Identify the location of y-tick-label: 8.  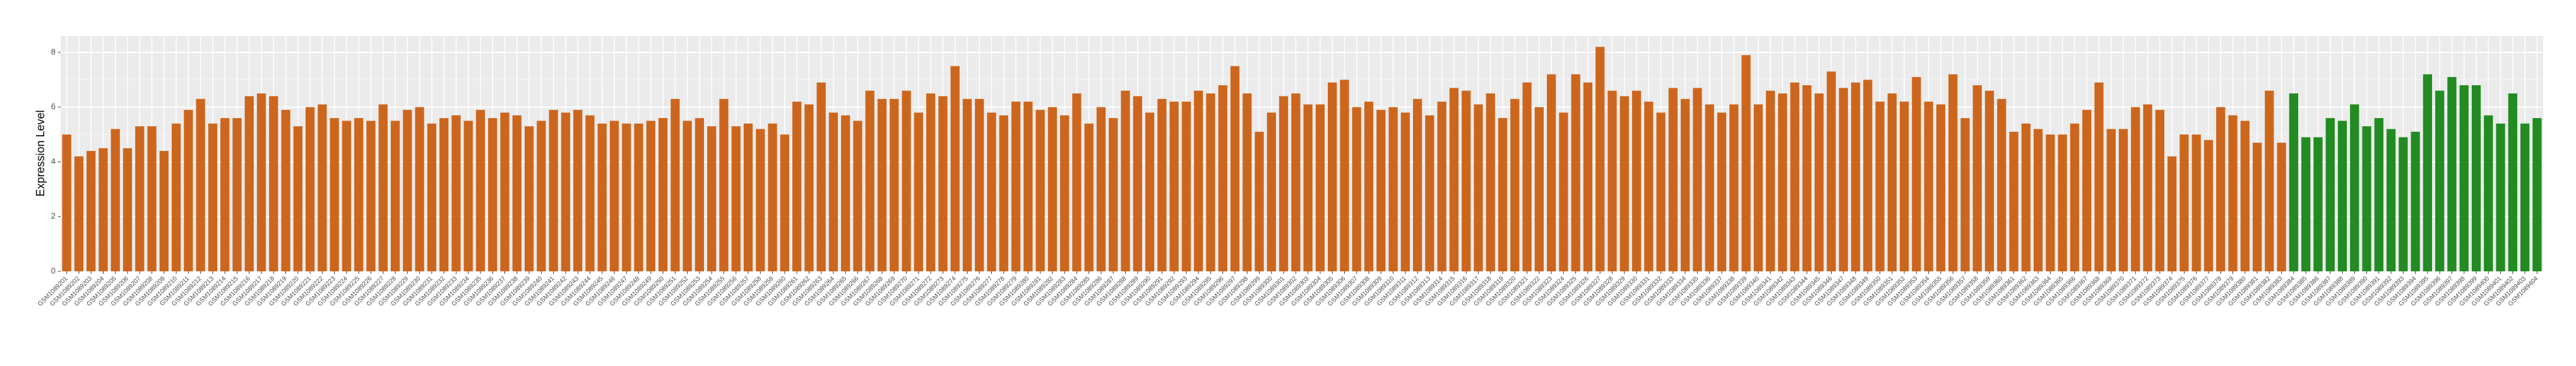
(53, 51).